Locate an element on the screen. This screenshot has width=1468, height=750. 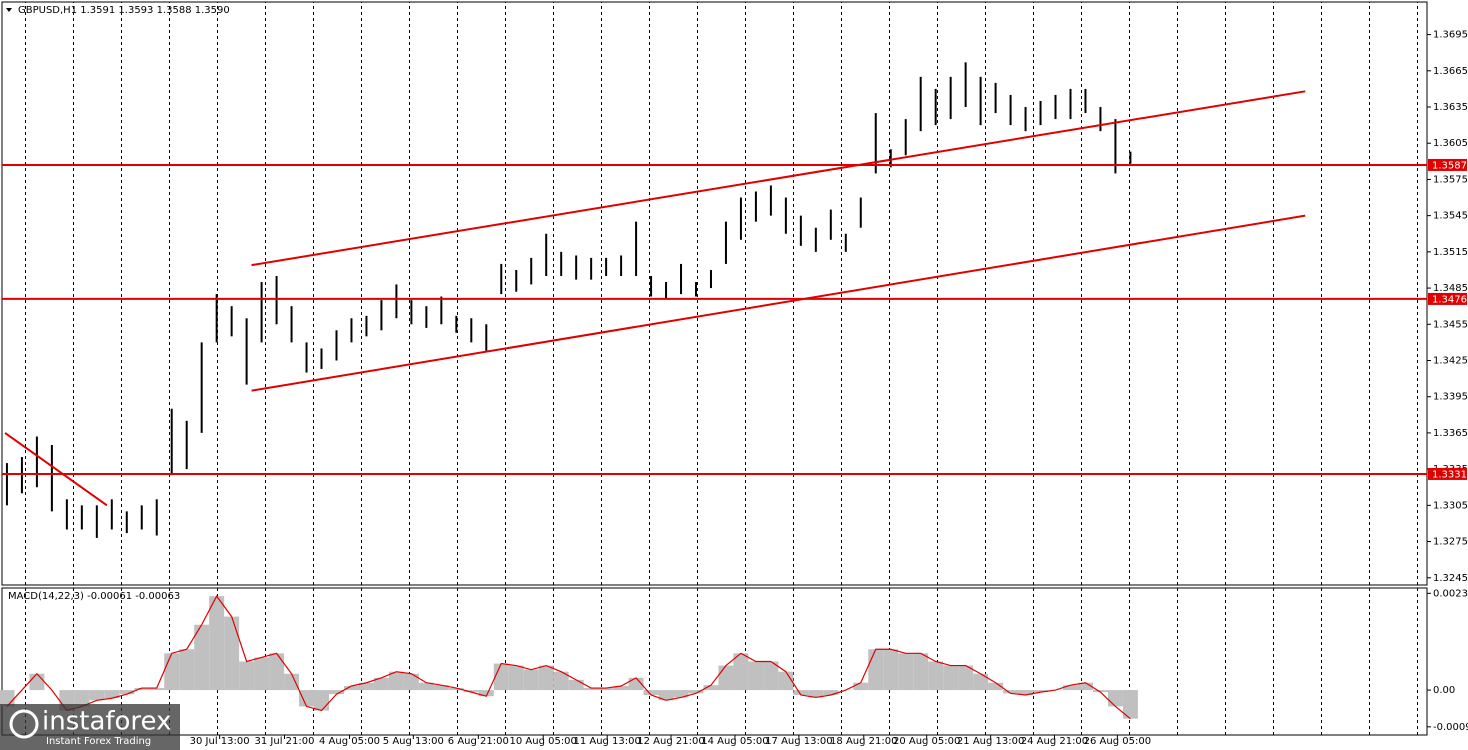
level-label: 1.3587 is located at coordinates (1449, 165).